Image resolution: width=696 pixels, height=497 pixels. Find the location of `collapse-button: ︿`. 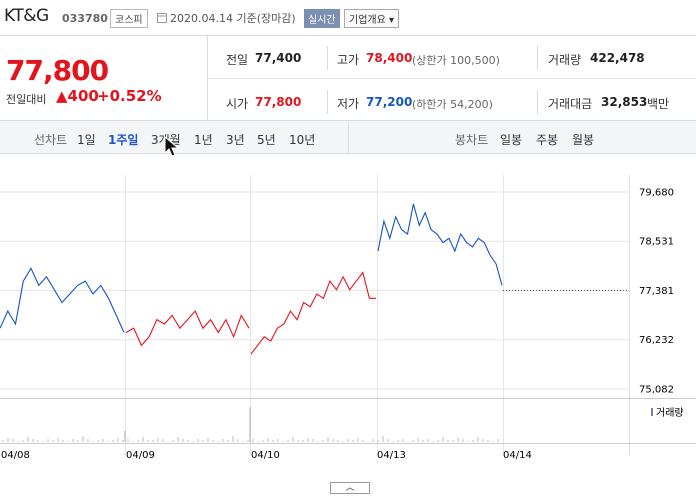

collapse-button: ︿ is located at coordinates (350, 488).